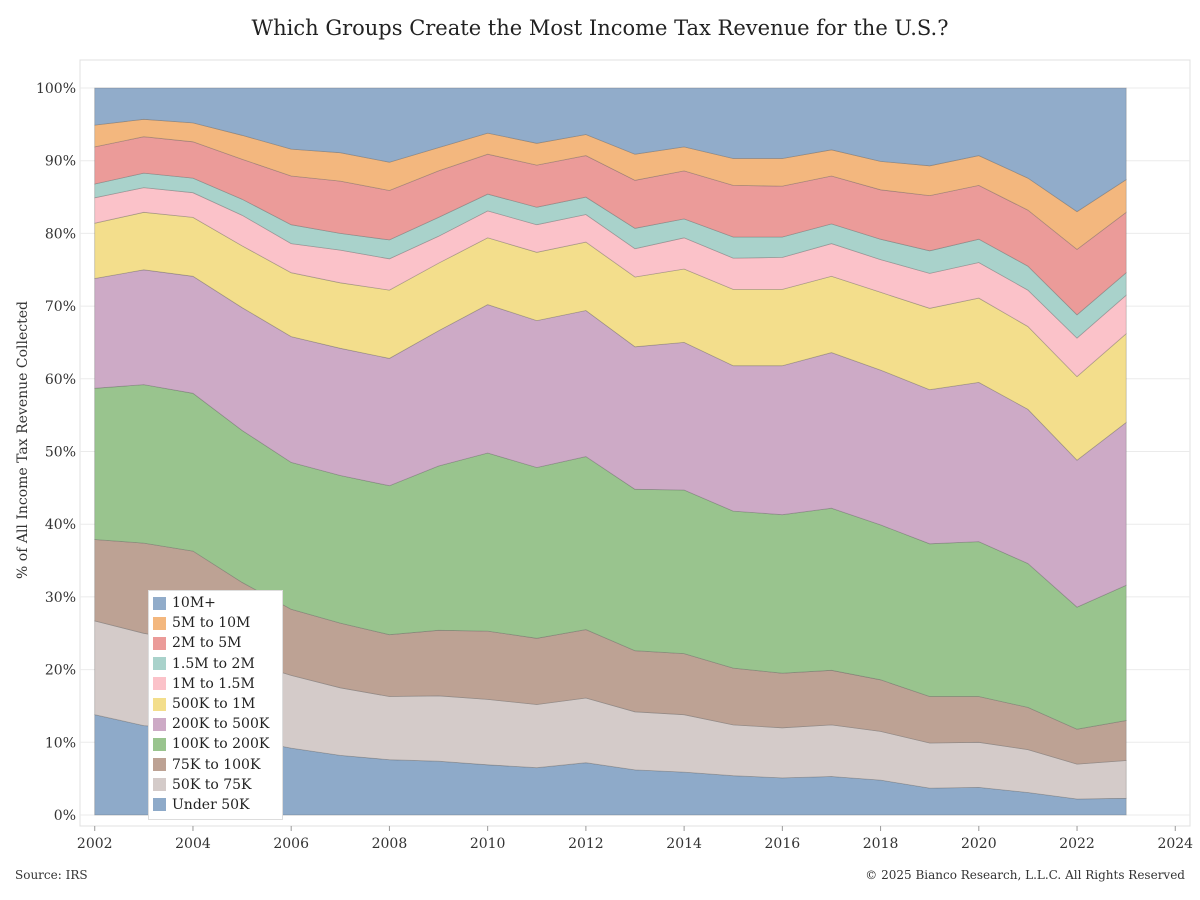  Describe the element at coordinates (60, 671) in the screenshot. I see `y-tick-label: 20%` at that location.